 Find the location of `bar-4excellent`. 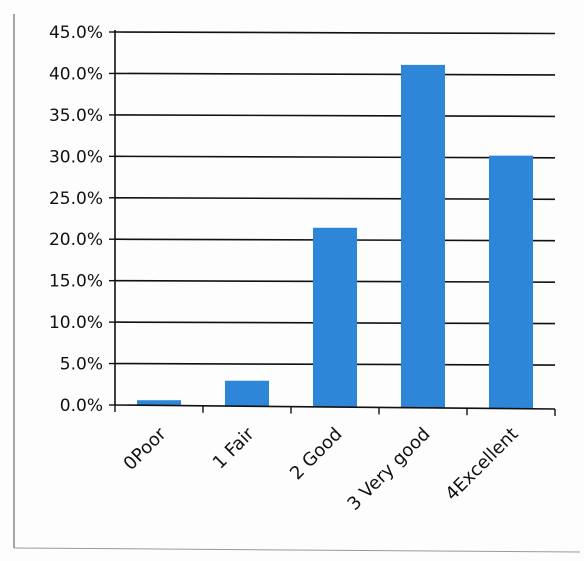

bar-4excellent is located at coordinates (511, 282).